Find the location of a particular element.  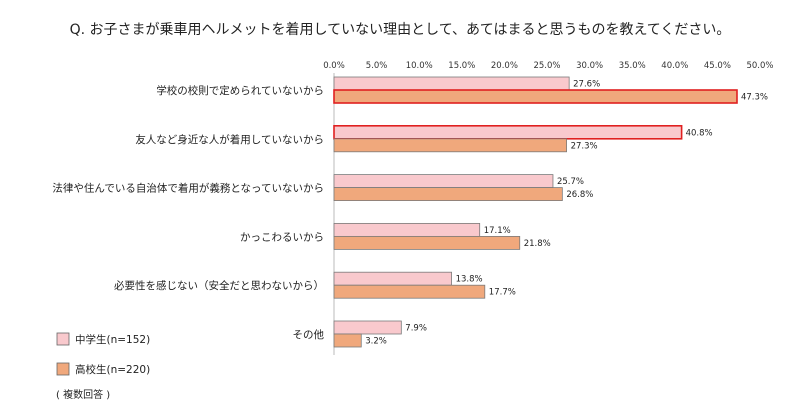

data-label: 26.8% is located at coordinates (579, 195).